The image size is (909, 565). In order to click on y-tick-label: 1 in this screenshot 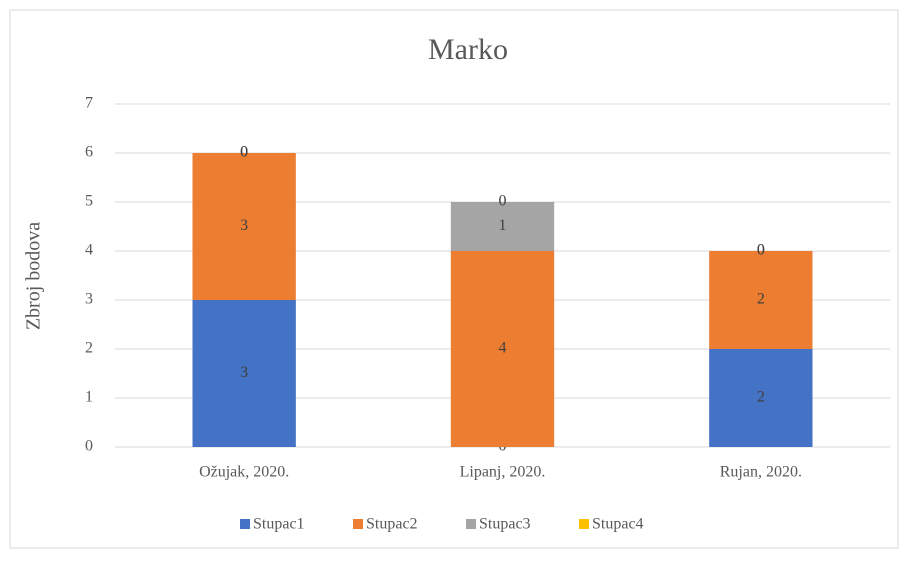, I will do `click(89, 397)`.